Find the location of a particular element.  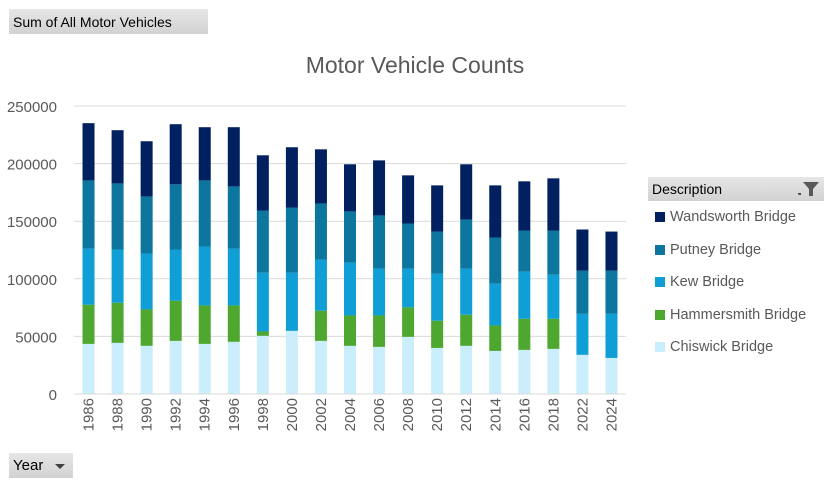

x-tick-label: 2016 is located at coordinates (524, 414).